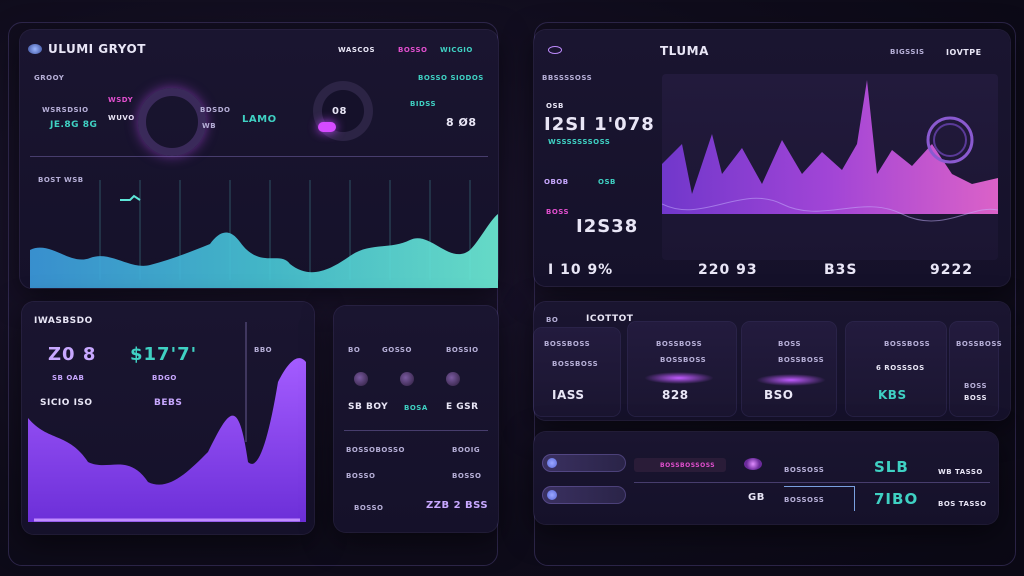  Describe the element at coordinates (397, 350) in the screenshot. I see `middle-header-b: GOSSO` at that location.